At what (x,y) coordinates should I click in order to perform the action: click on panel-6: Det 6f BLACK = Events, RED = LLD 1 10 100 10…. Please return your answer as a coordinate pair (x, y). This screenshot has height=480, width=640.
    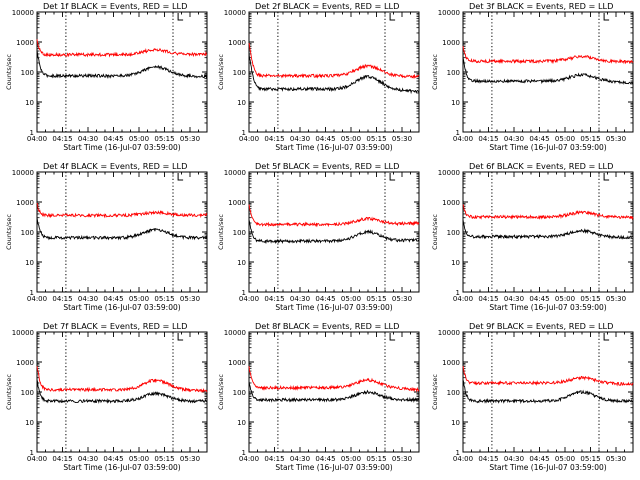
    Looking at the image, I should click on (532, 236).